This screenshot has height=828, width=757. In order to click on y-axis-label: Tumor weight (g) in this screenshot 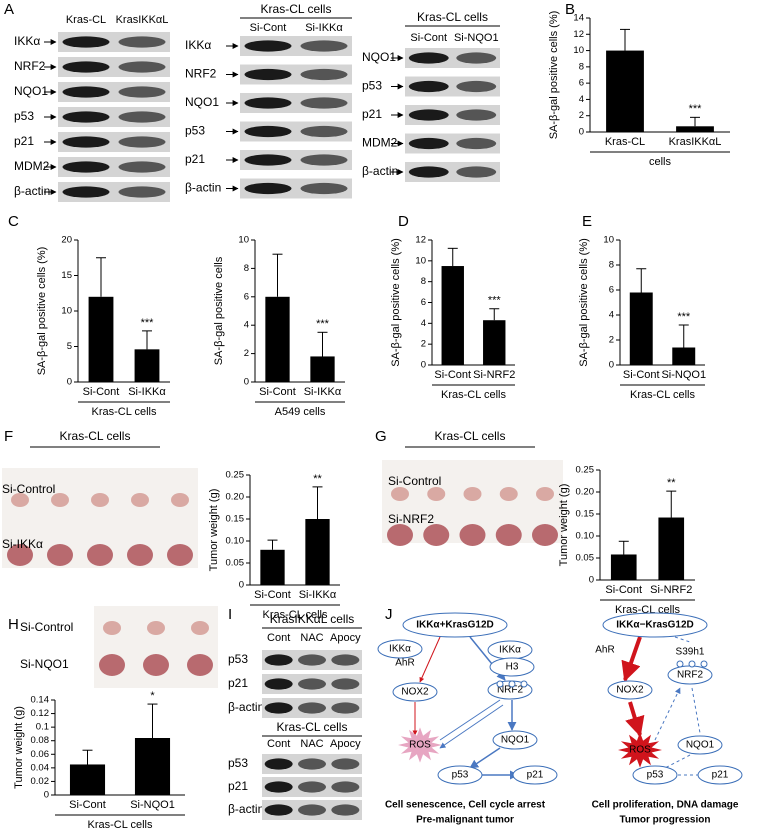, I will do `click(214, 530)`.